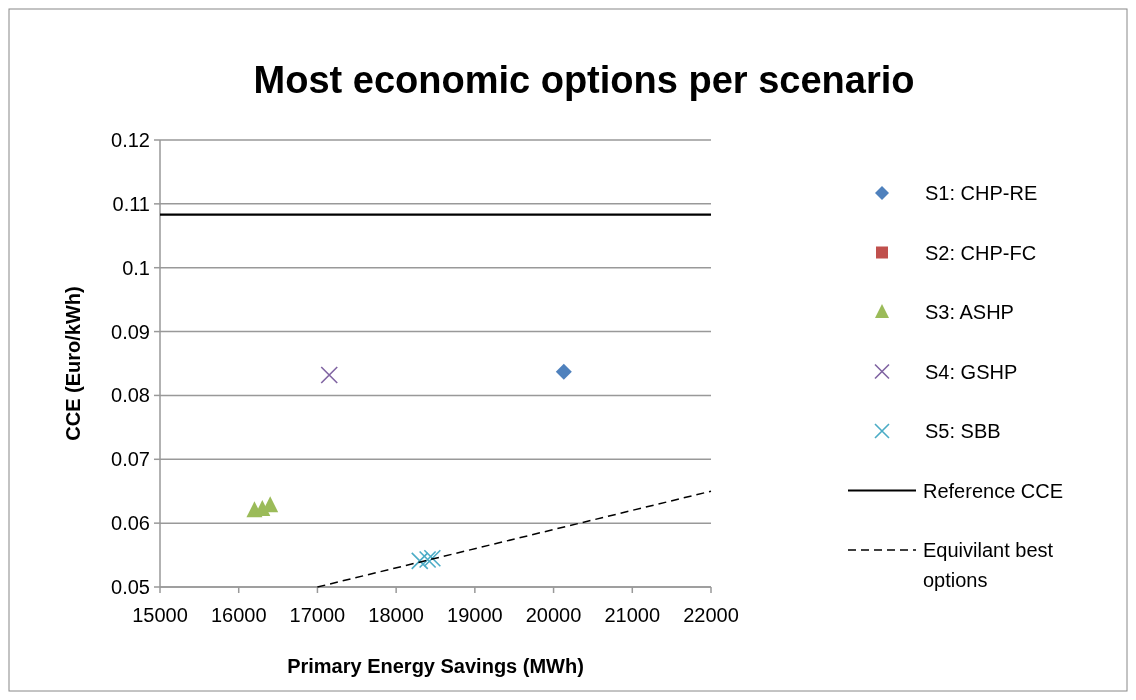 Image resolution: width=1136 pixels, height=700 pixels. What do you see at coordinates (396, 615) in the screenshot?
I see `x-tick-label: 18000` at bounding box center [396, 615].